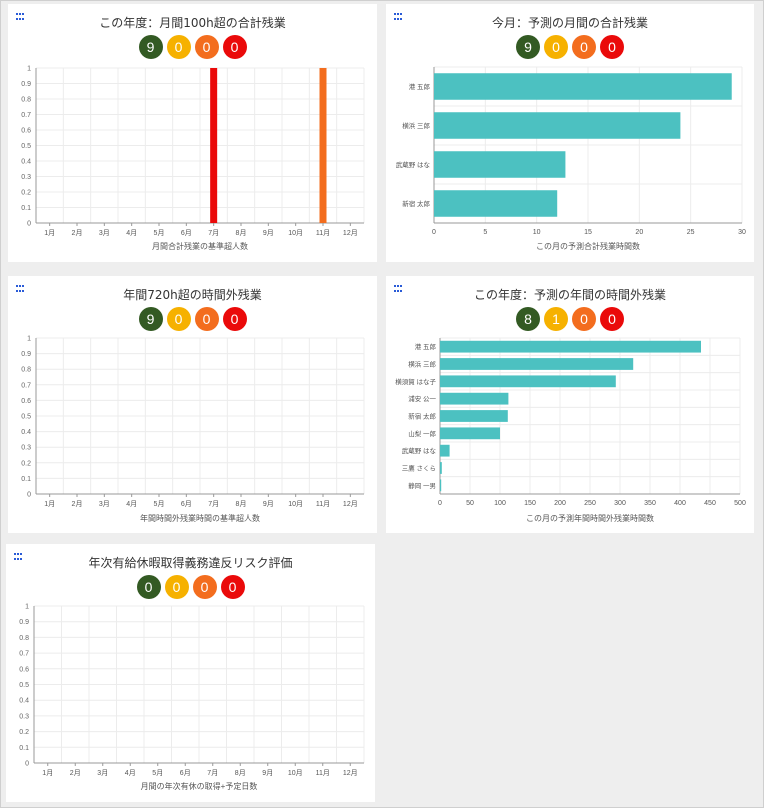  What do you see at coordinates (569, 295) in the screenshot?
I see `panel-title: この年度：予測の年間の時間外残業` at bounding box center [569, 295].